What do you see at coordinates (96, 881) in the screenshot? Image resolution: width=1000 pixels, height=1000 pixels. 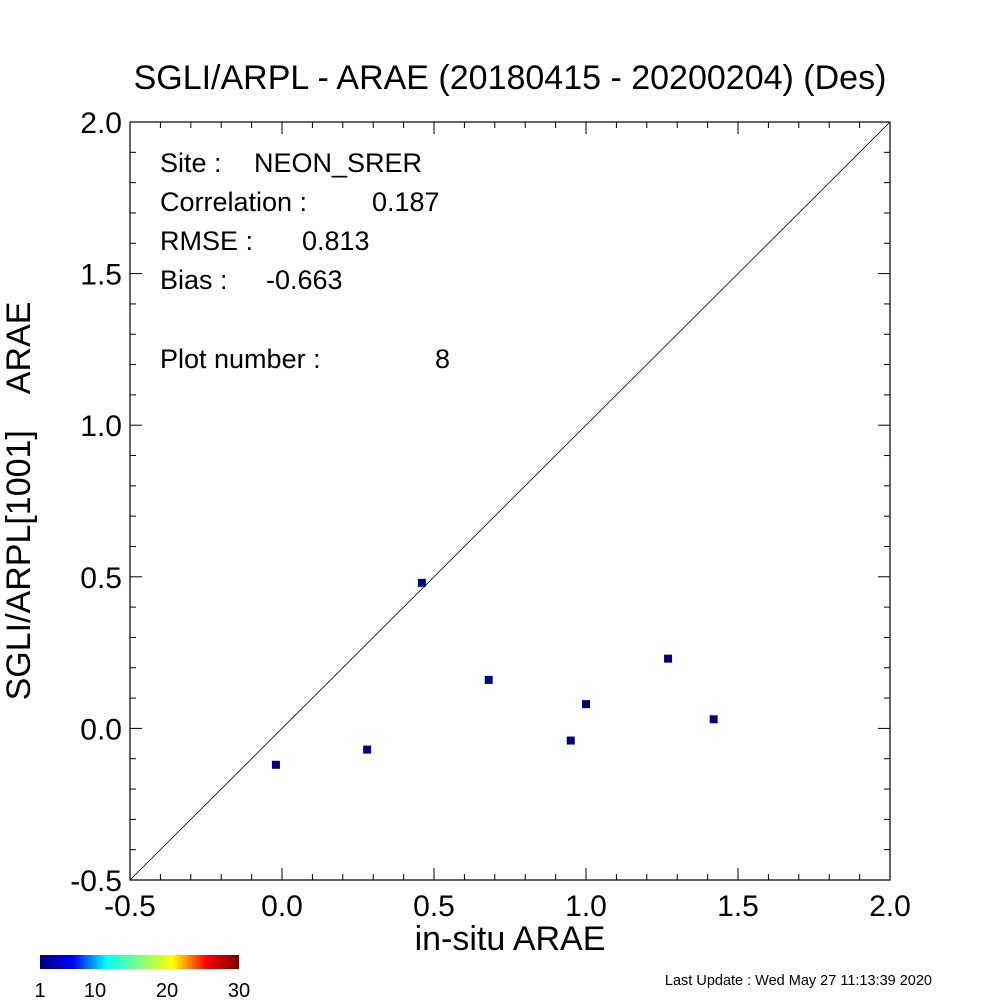 I see `y-tick-label: -0.5` at bounding box center [96, 881].